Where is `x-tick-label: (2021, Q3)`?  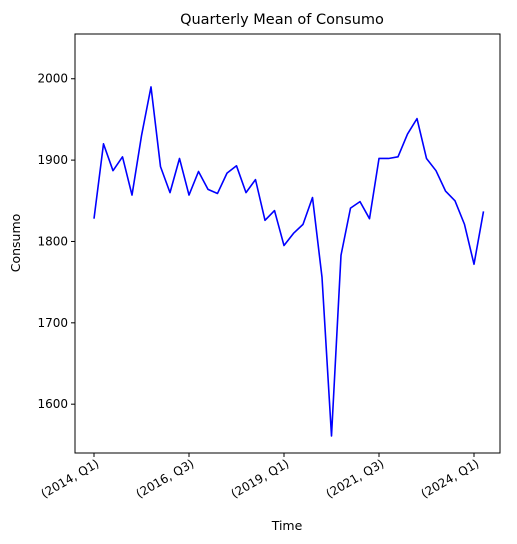
x-tick-label: (2021, Q3) is located at coordinates (355, 478).